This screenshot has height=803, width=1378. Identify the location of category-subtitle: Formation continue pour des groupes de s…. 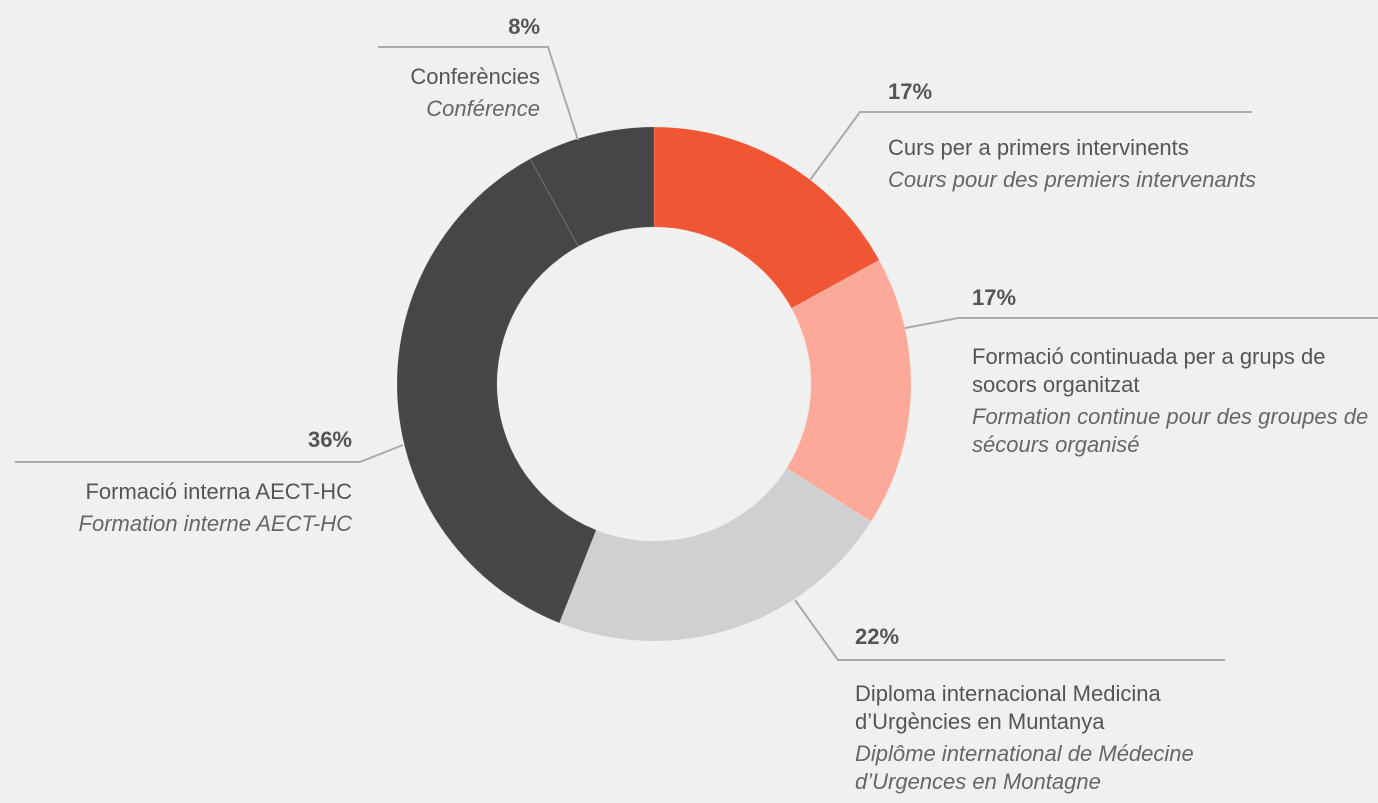
(1170, 430).